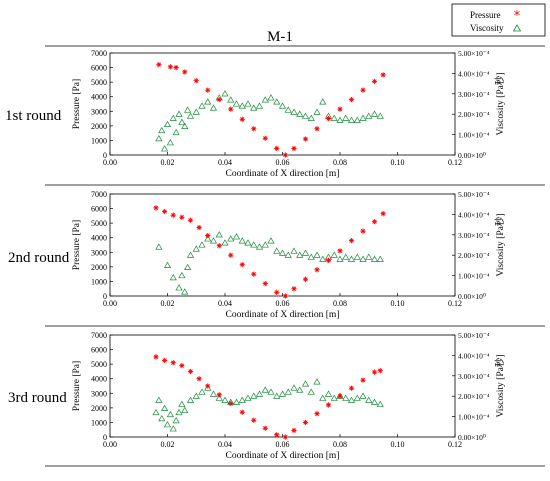  What do you see at coordinates (99, 209) in the screenshot?
I see `y-tick-label: 6000` at bounding box center [99, 209].